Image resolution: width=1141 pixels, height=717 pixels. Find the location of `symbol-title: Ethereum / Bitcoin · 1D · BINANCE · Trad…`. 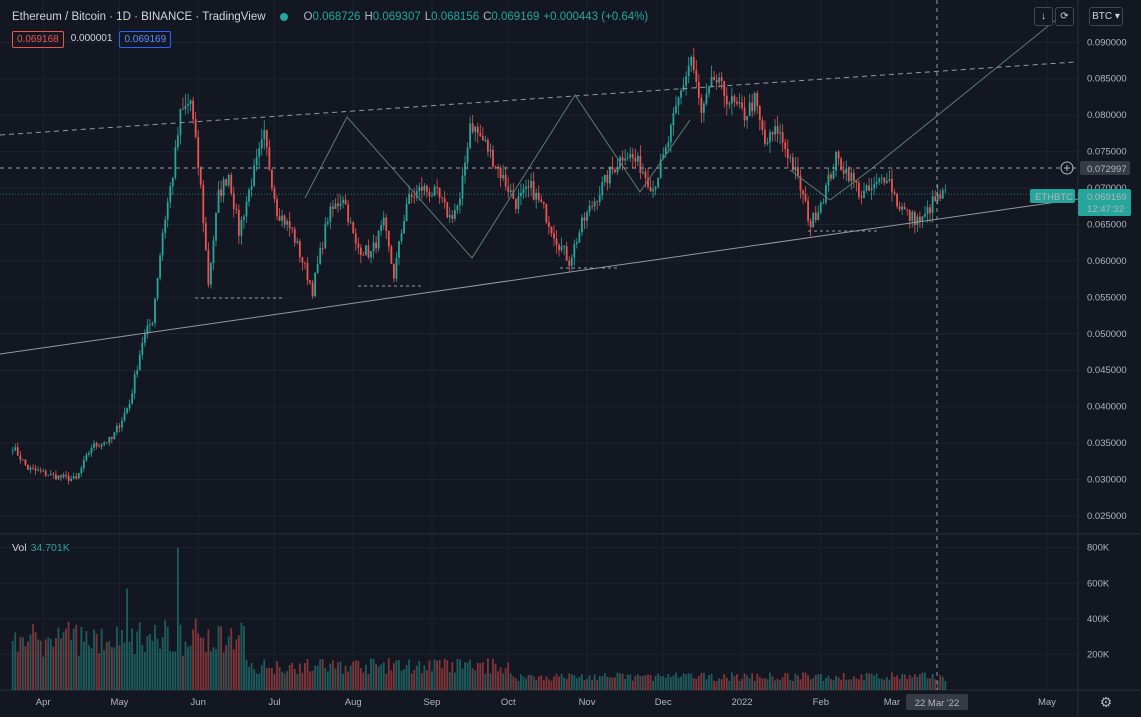

symbol-title: Ethereum / Bitcoin · 1D · BINANCE · Trad… is located at coordinates (139, 17).